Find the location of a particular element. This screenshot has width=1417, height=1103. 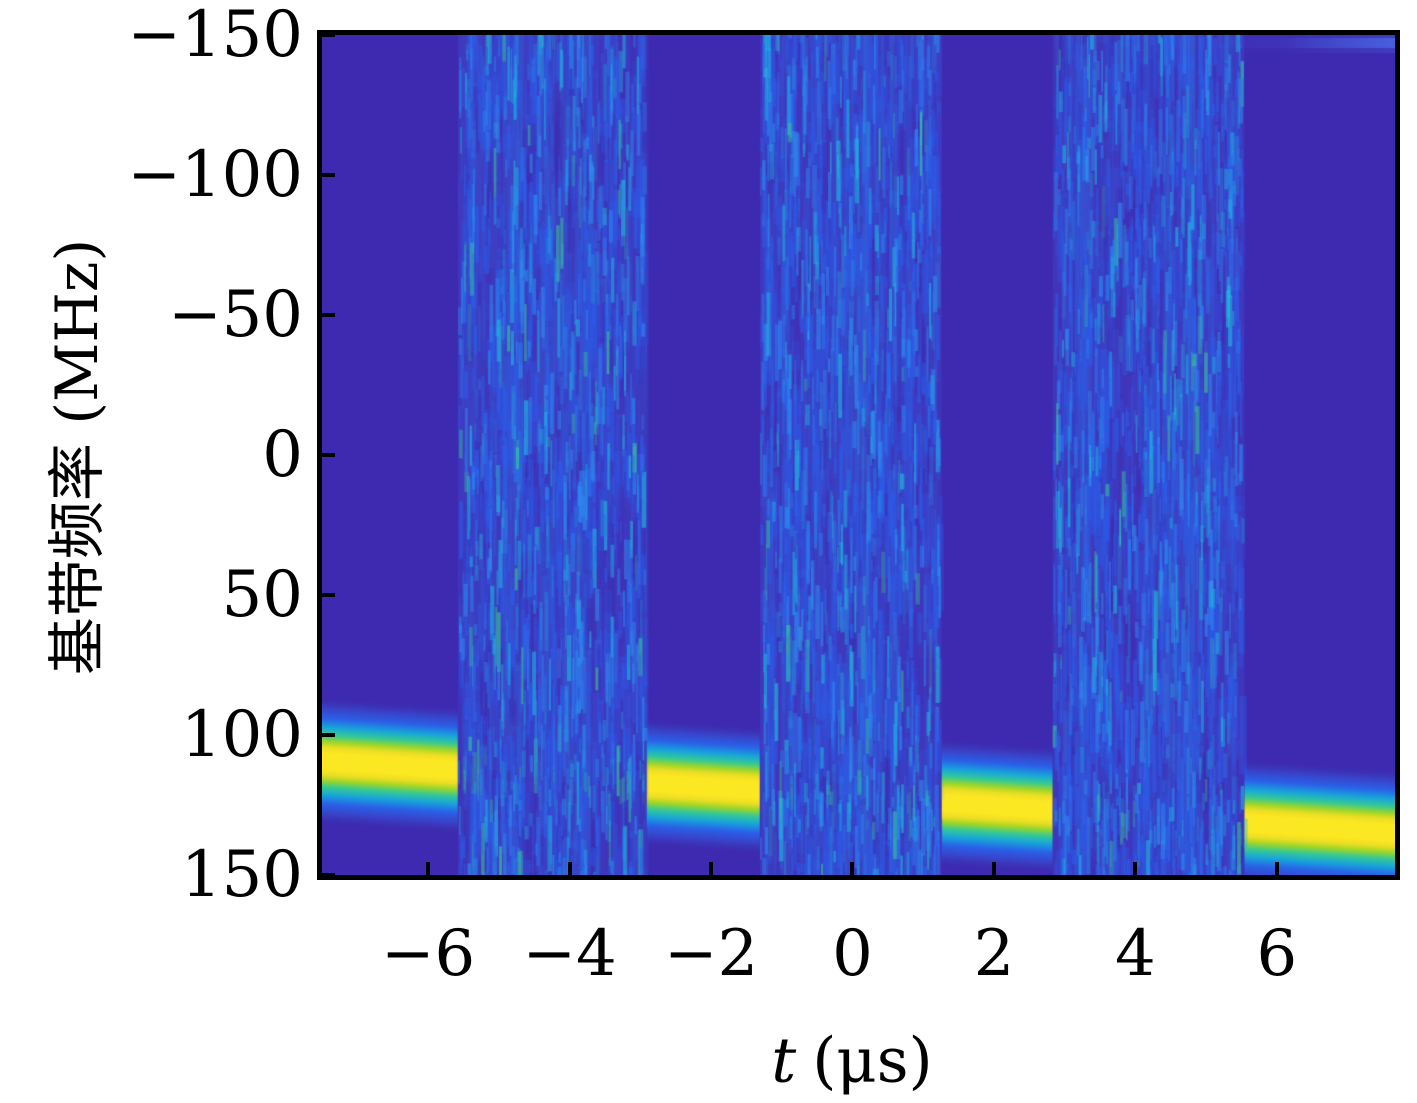

y-tick-label: −50 is located at coordinates (235, 315).